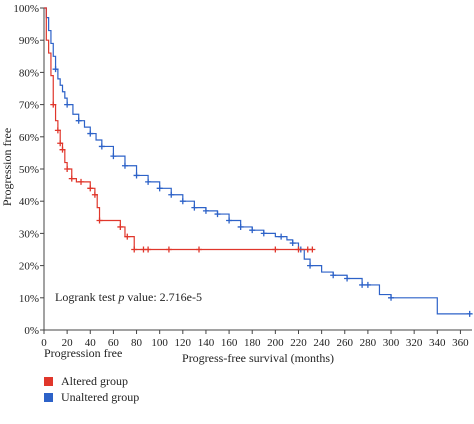 The width and height of the screenshot is (474, 424). I want to click on x-tick-label: 340, so click(437, 343).